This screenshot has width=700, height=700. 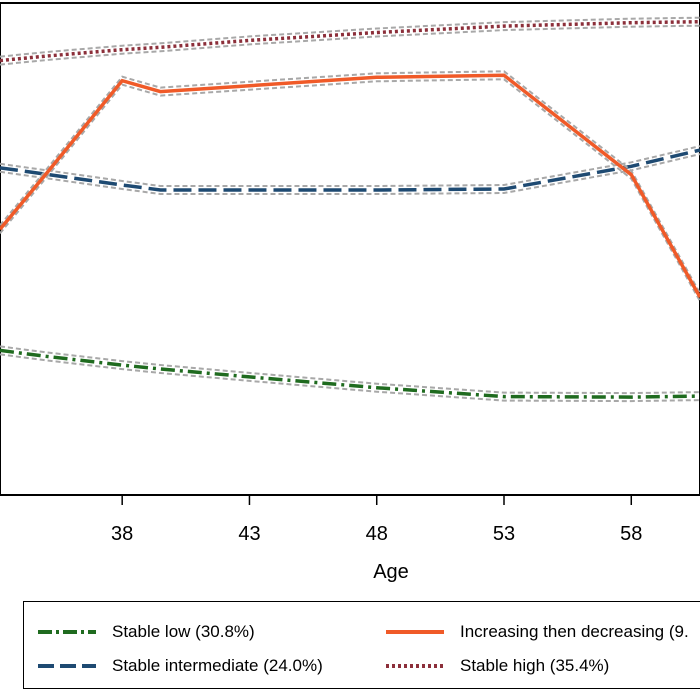 What do you see at coordinates (122, 534) in the screenshot?
I see `x-tick-label: 38` at bounding box center [122, 534].